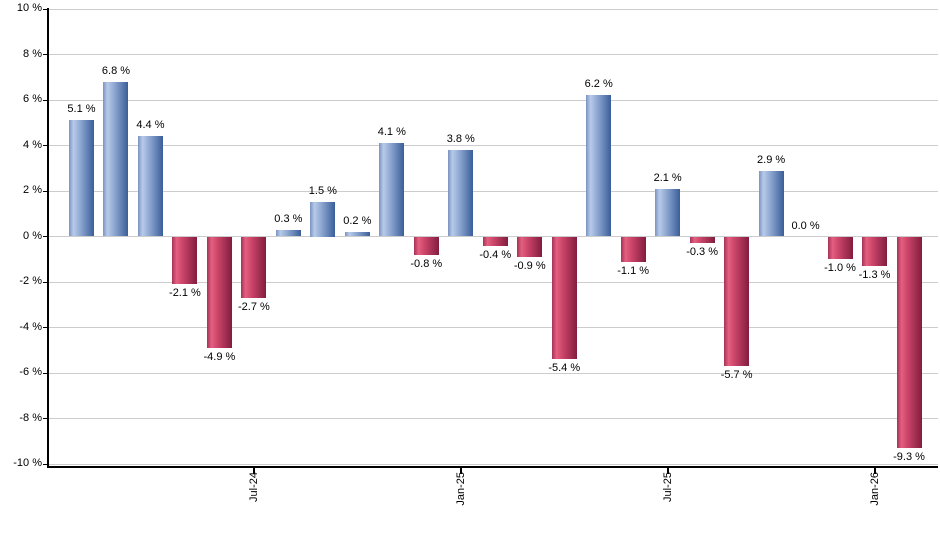 The image size is (940, 550). I want to click on gridline--4, so click(493, 327).